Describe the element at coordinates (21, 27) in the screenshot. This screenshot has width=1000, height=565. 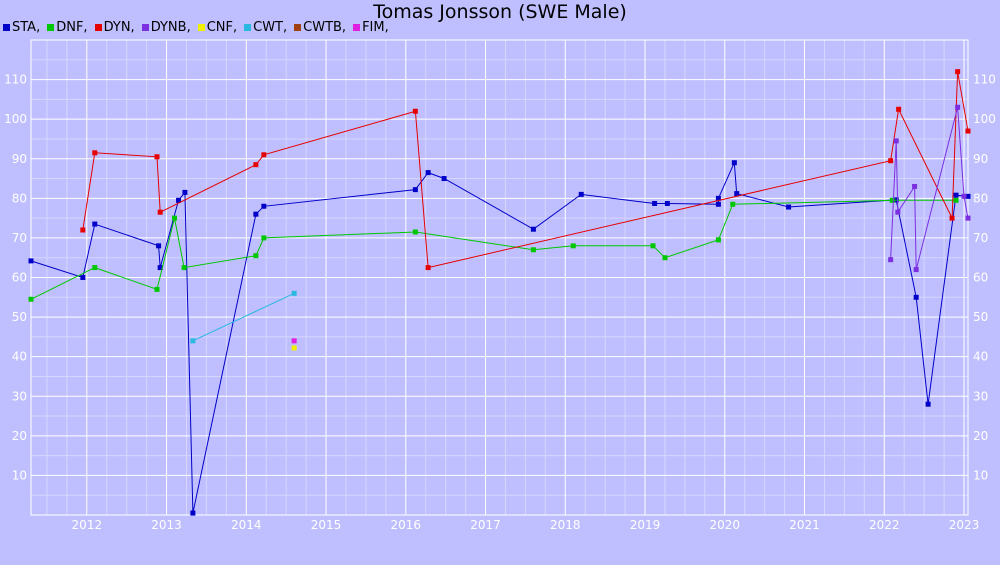
I see `legend-item: STA,` at that location.